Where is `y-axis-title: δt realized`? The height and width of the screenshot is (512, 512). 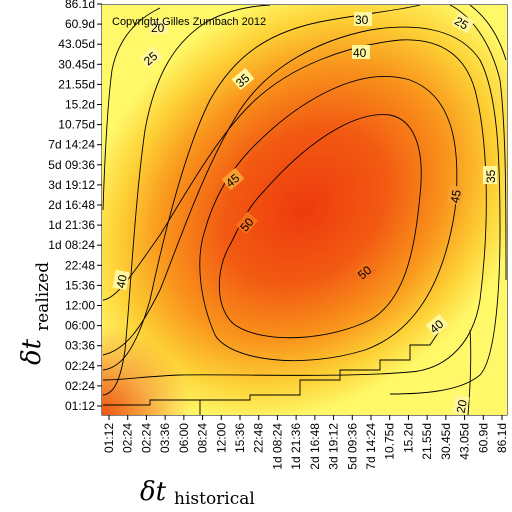
y-axis-title: δt realized is located at coordinates (35, 313).